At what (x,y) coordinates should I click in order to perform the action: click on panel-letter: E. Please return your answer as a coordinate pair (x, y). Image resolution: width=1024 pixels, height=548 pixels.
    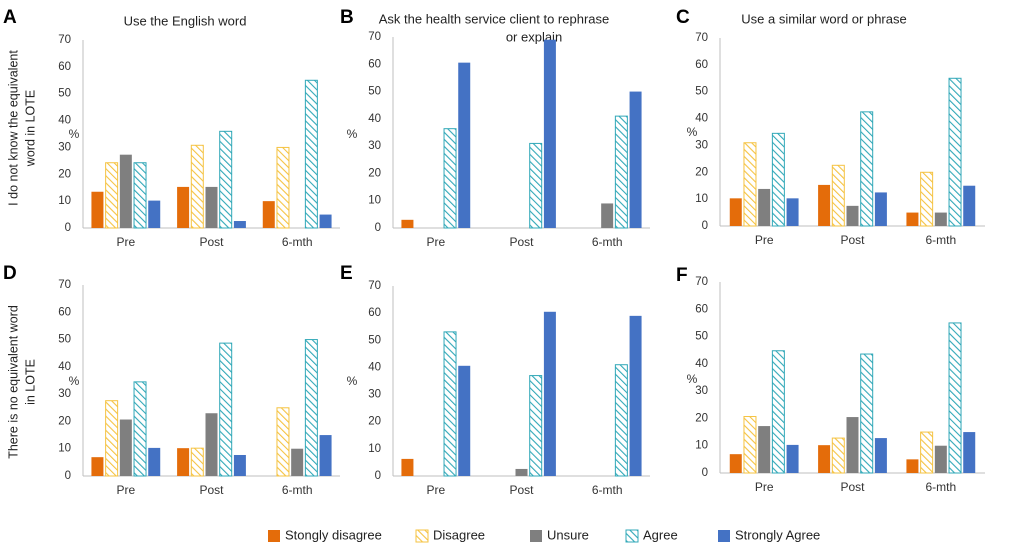
    Looking at the image, I should click on (346, 273).